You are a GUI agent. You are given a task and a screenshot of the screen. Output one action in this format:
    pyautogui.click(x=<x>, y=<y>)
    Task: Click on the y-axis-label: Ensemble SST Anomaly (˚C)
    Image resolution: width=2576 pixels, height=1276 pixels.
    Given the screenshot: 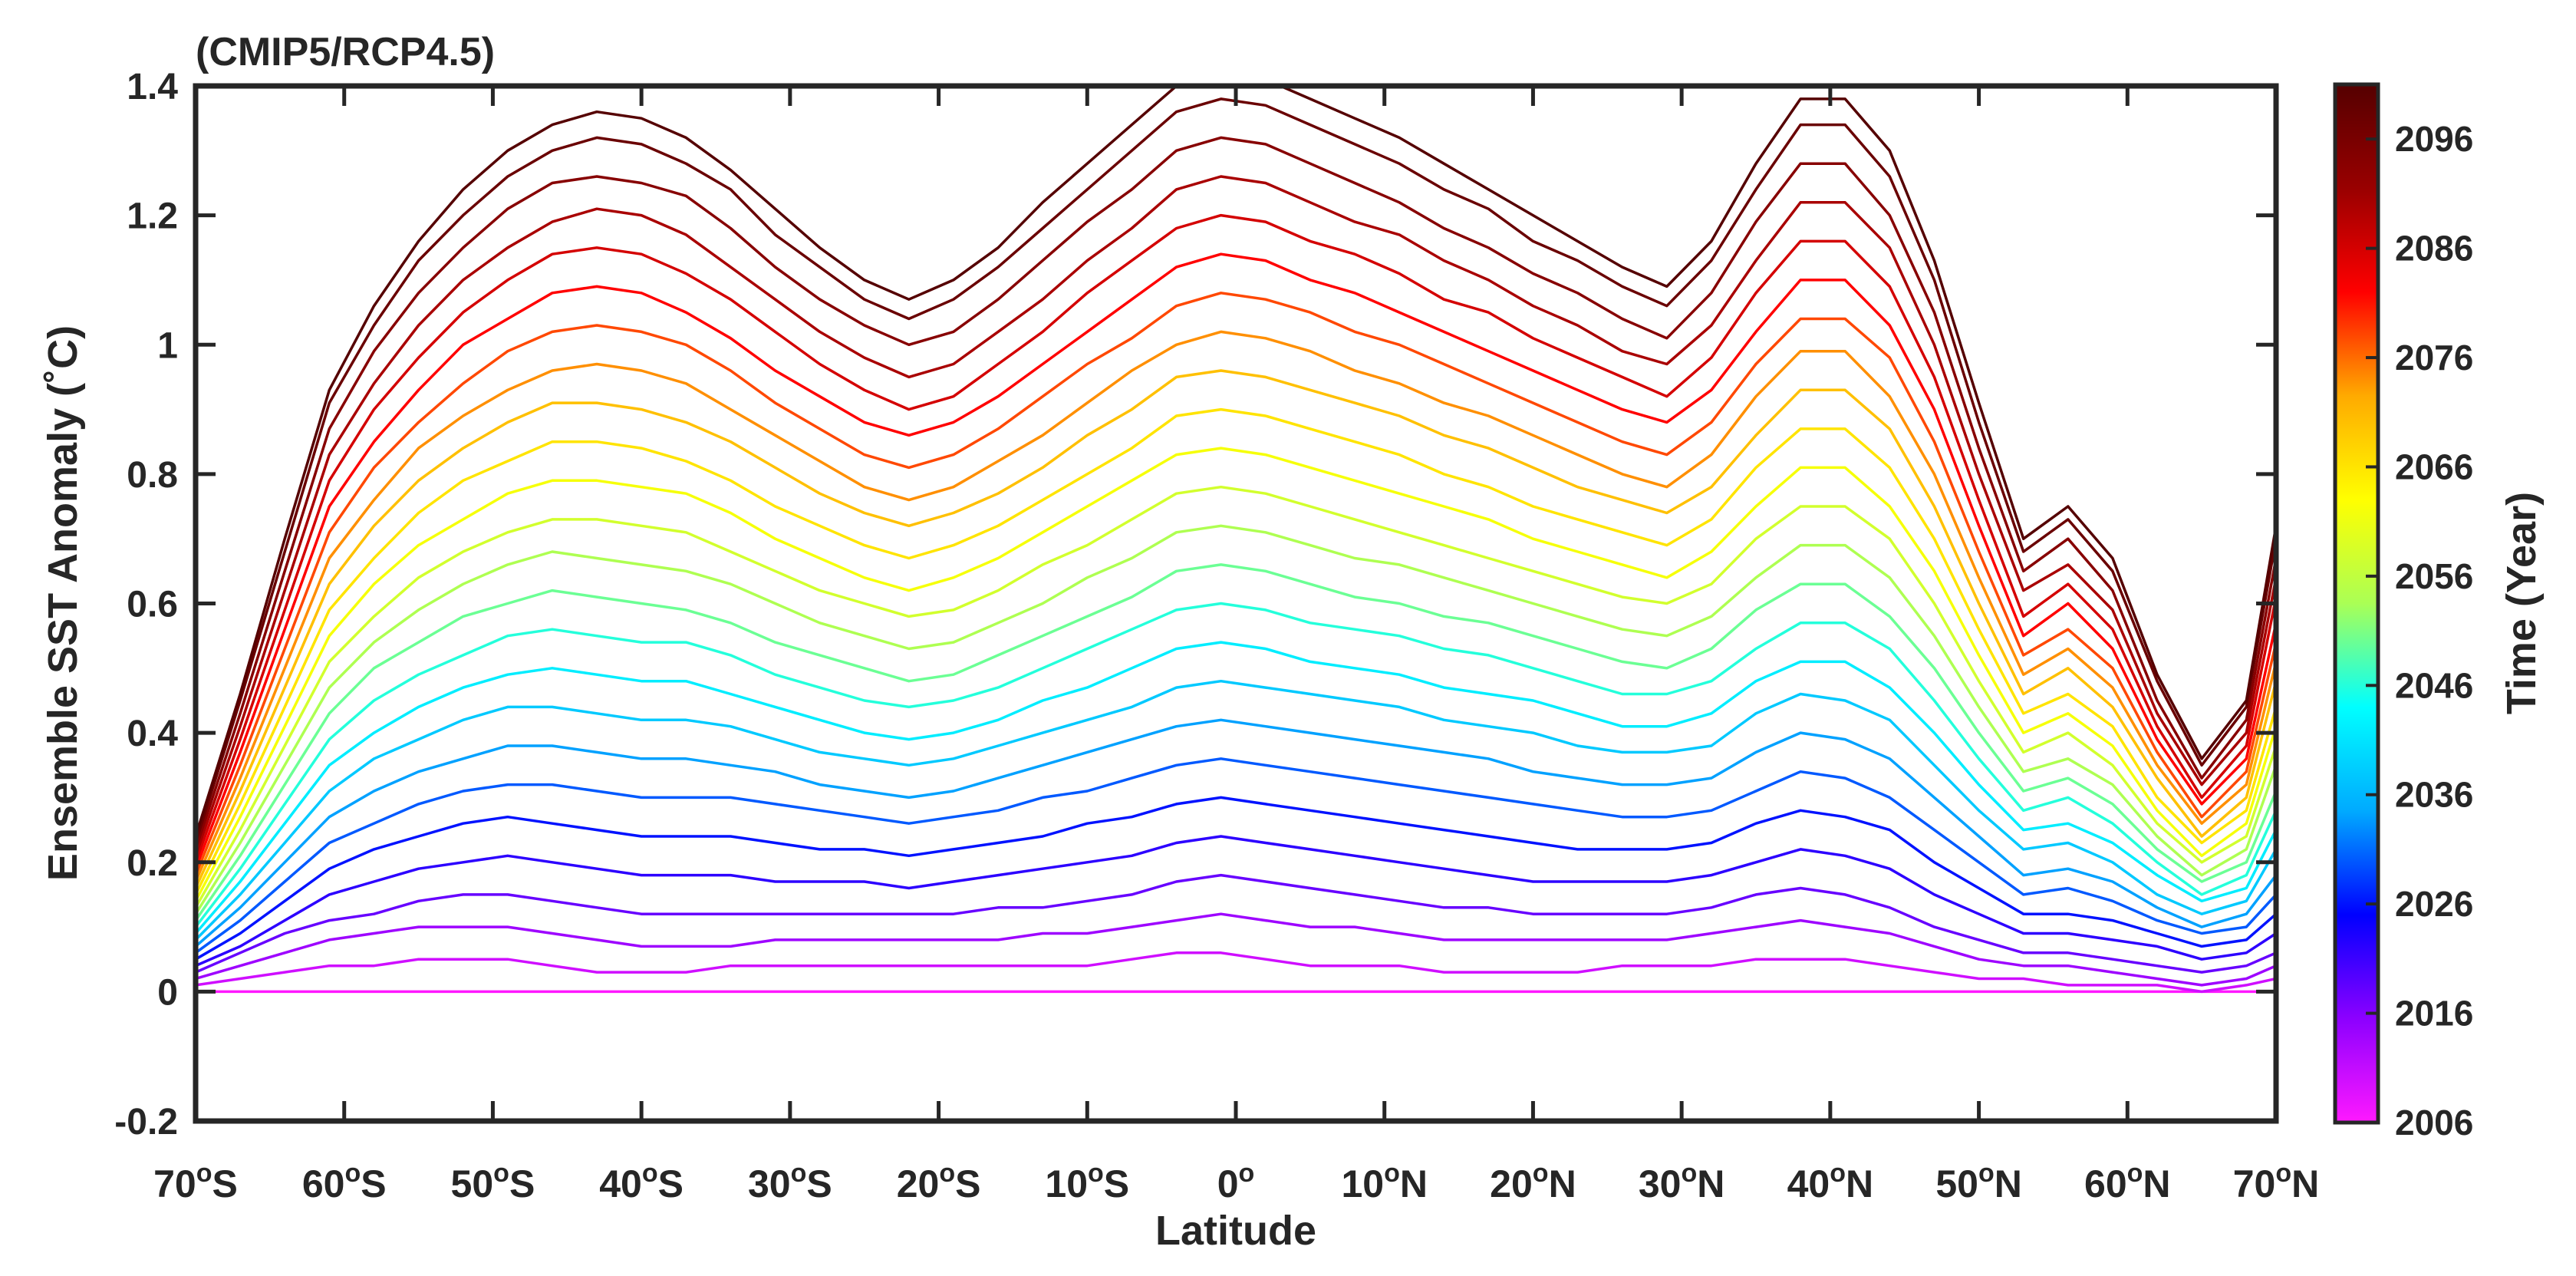 What is the action you would take?
    pyautogui.click(x=63, y=603)
    